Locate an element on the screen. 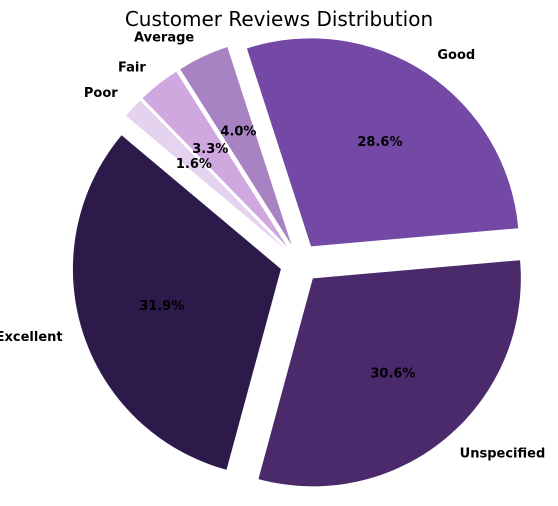 The image size is (558, 506). pct-label-good: 28.6% is located at coordinates (379, 142).